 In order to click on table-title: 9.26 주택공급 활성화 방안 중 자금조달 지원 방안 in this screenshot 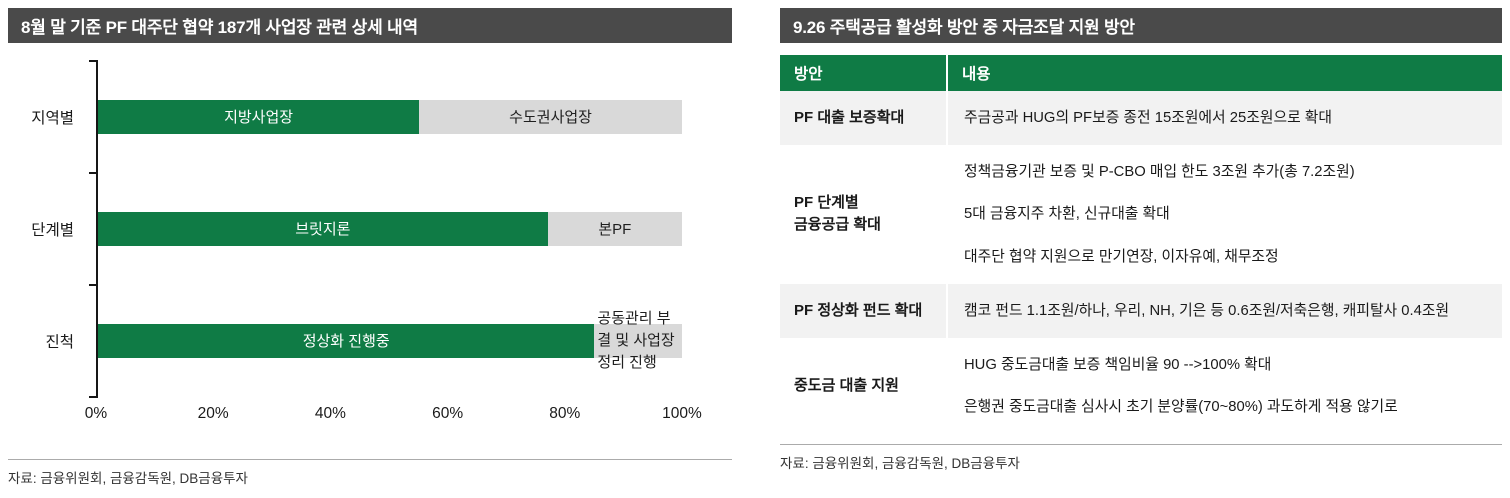, I will do `click(1141, 25)`.